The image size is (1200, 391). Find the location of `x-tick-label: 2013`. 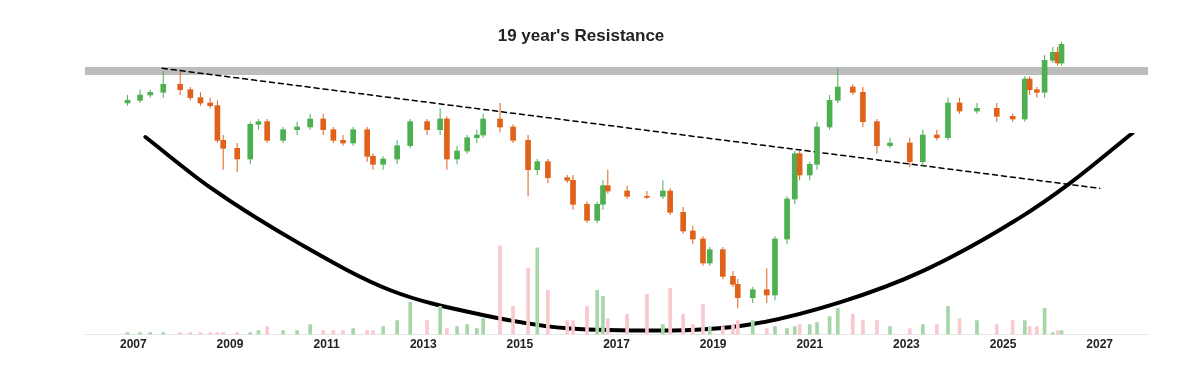

x-tick-label: 2013 is located at coordinates (423, 344).